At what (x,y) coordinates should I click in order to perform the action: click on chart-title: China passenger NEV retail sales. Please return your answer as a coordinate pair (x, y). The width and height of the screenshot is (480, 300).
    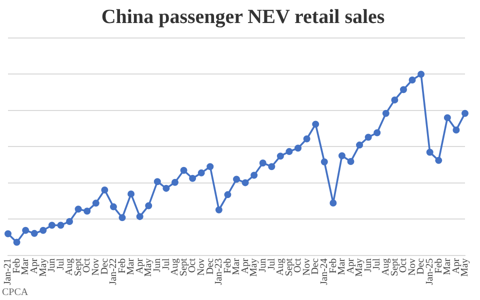
    Looking at the image, I should click on (243, 17).